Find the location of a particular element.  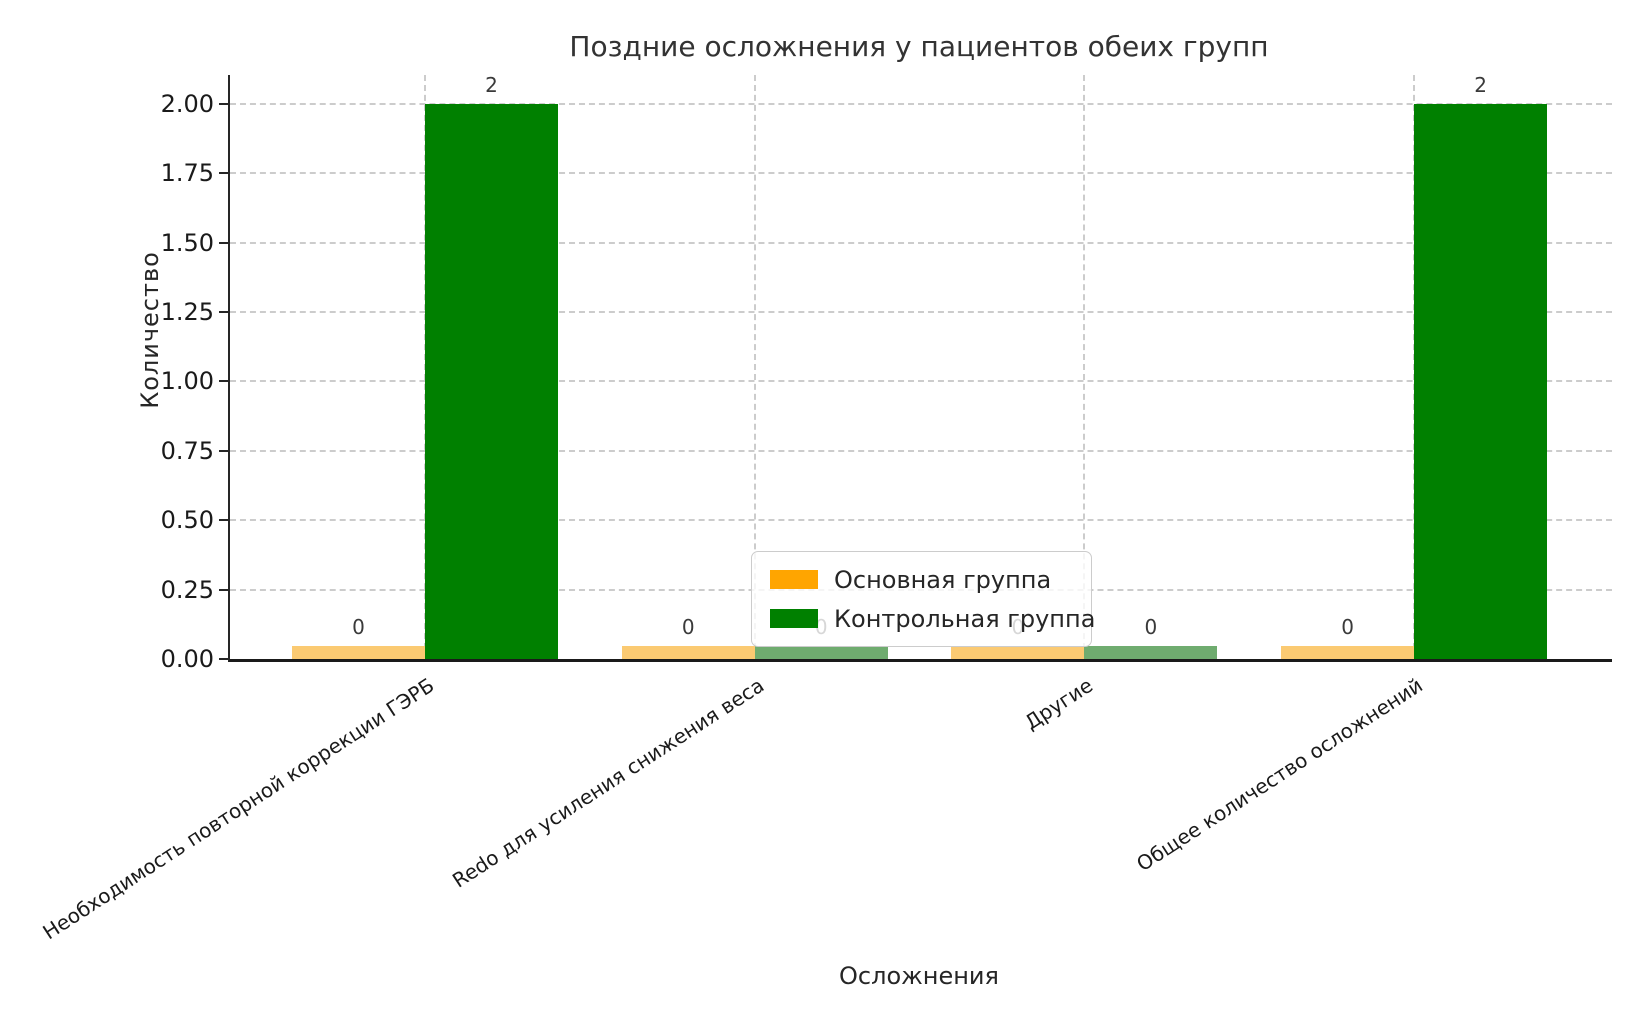

x-category-label: Общее количество осложнений is located at coordinates (1280, 775).